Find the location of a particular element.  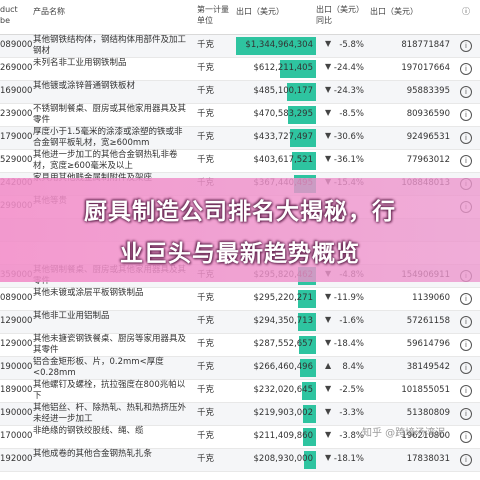

row-code: 529000 is located at coordinates (16, 160).